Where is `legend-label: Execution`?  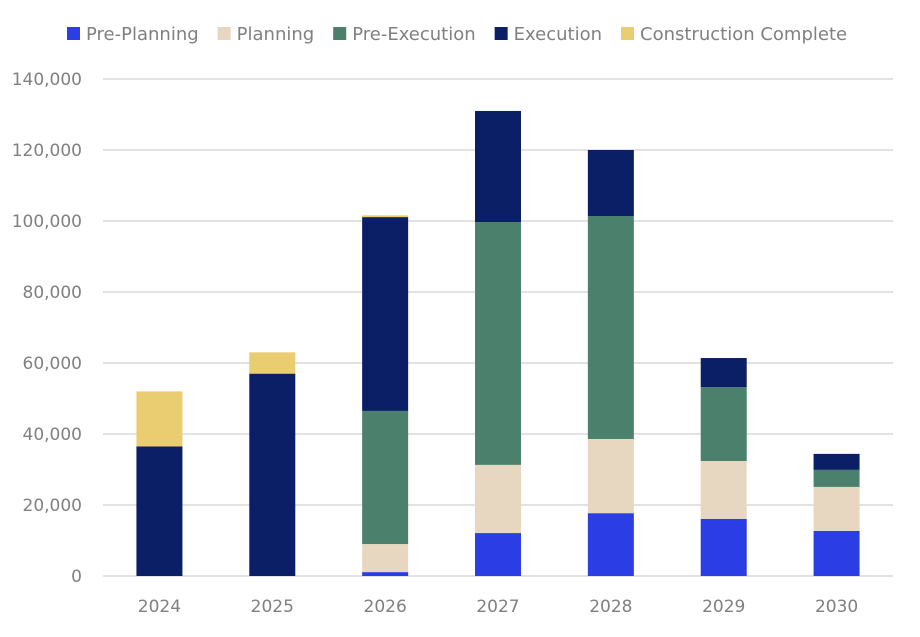
legend-label: Execution is located at coordinates (558, 34).